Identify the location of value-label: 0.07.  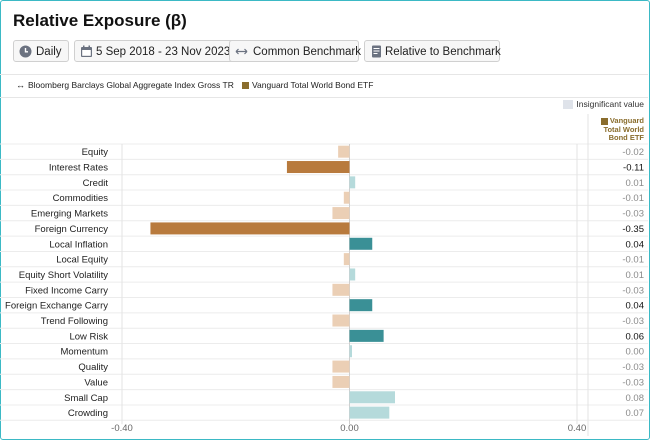
(635, 413).